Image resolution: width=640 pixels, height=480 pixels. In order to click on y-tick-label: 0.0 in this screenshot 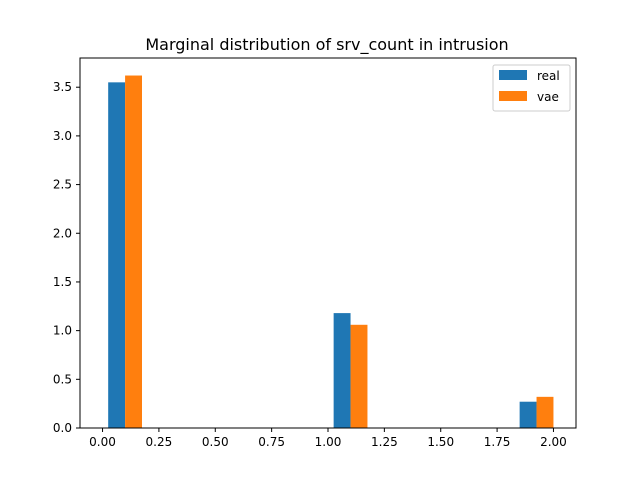, I will do `click(62, 428)`.